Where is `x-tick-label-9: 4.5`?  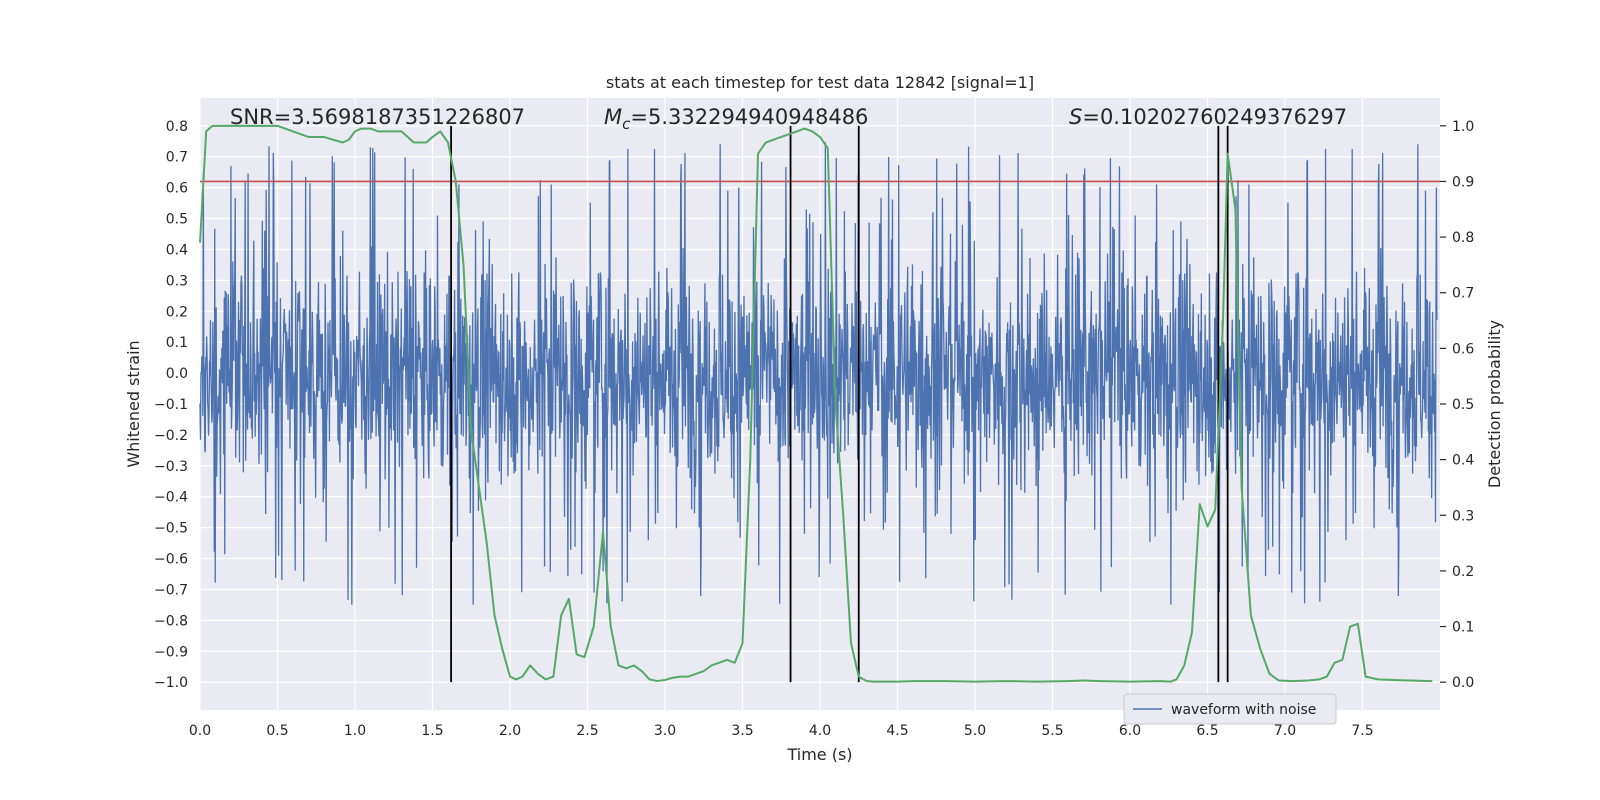 x-tick-label-9: 4.5 is located at coordinates (897, 731).